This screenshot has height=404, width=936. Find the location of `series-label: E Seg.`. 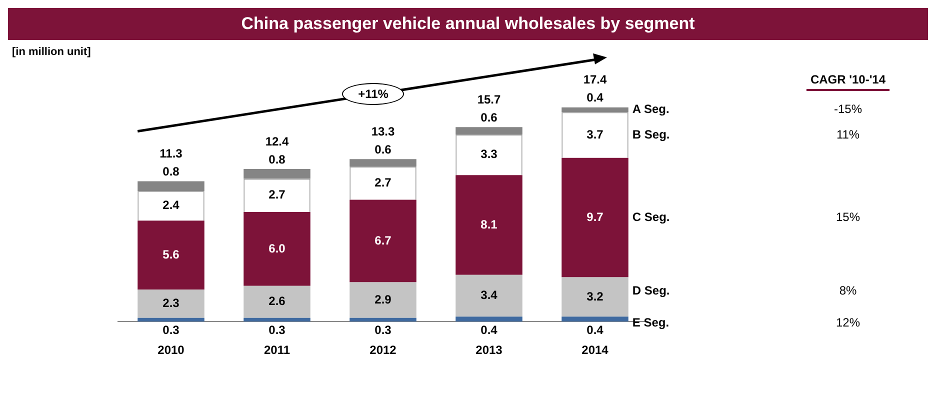

series-label: E Seg. is located at coordinates (651, 322).